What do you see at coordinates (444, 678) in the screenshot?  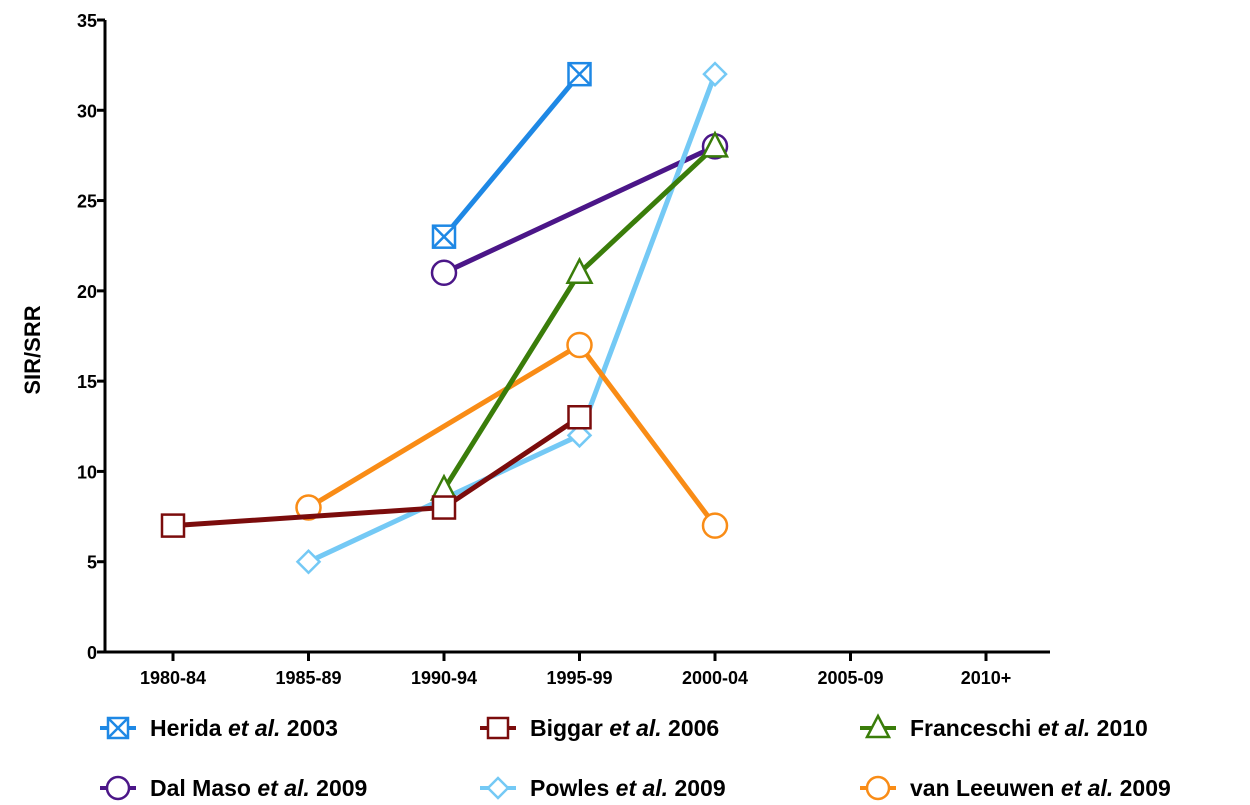 I see `x-tick-label: 1990-94` at bounding box center [444, 678].